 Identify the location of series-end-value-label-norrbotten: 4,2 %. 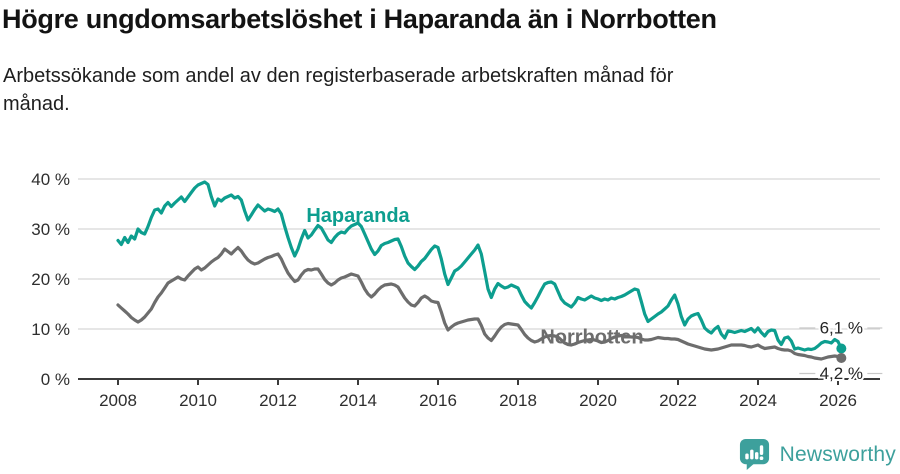
(841, 373).